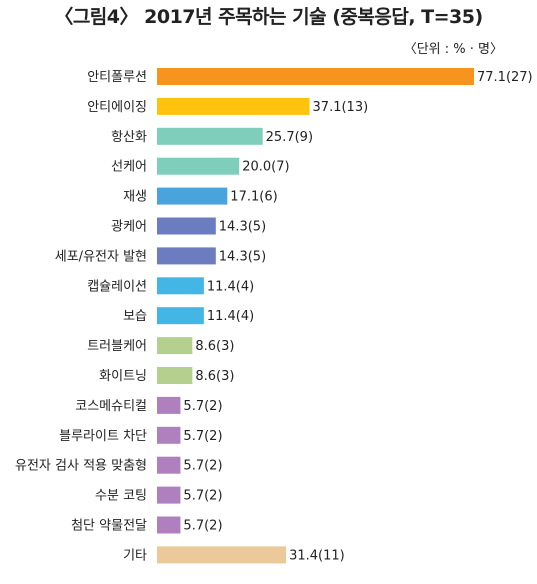  I want to click on category-label: 블루라이트 차단, so click(103, 436).